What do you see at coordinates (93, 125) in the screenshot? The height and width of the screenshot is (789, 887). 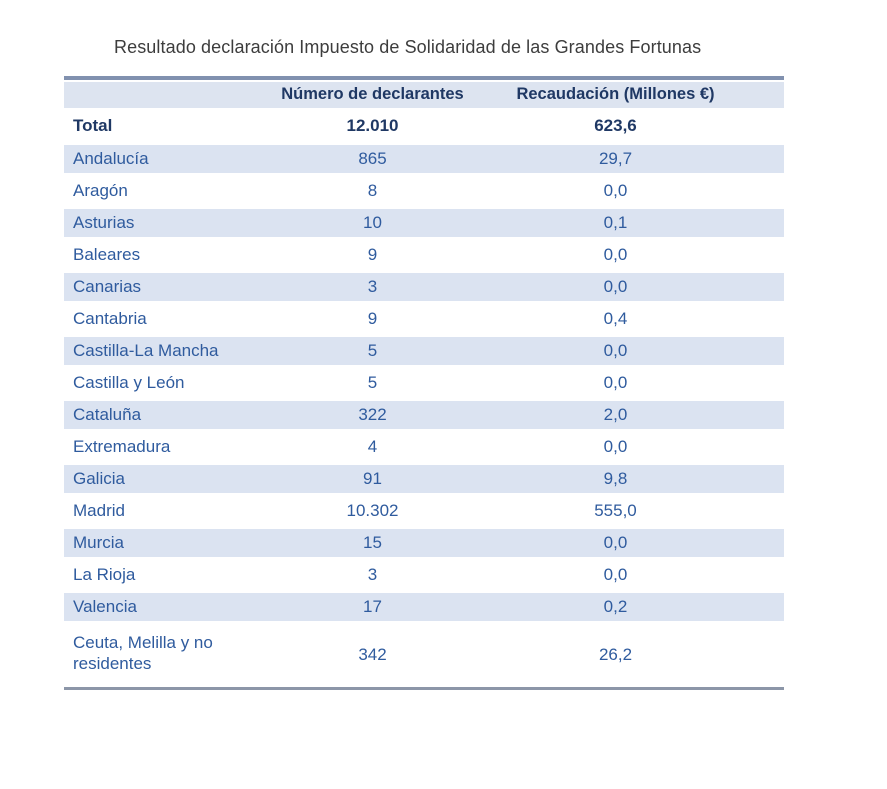 I see `total-label: Total` at bounding box center [93, 125].